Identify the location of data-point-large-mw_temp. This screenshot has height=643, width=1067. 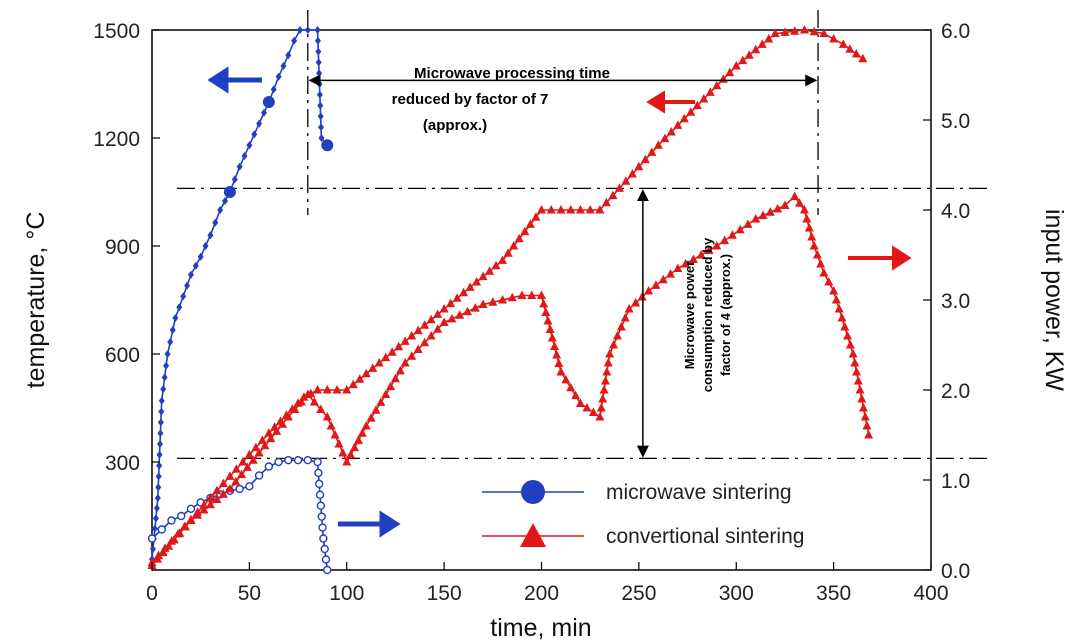
(268, 102).